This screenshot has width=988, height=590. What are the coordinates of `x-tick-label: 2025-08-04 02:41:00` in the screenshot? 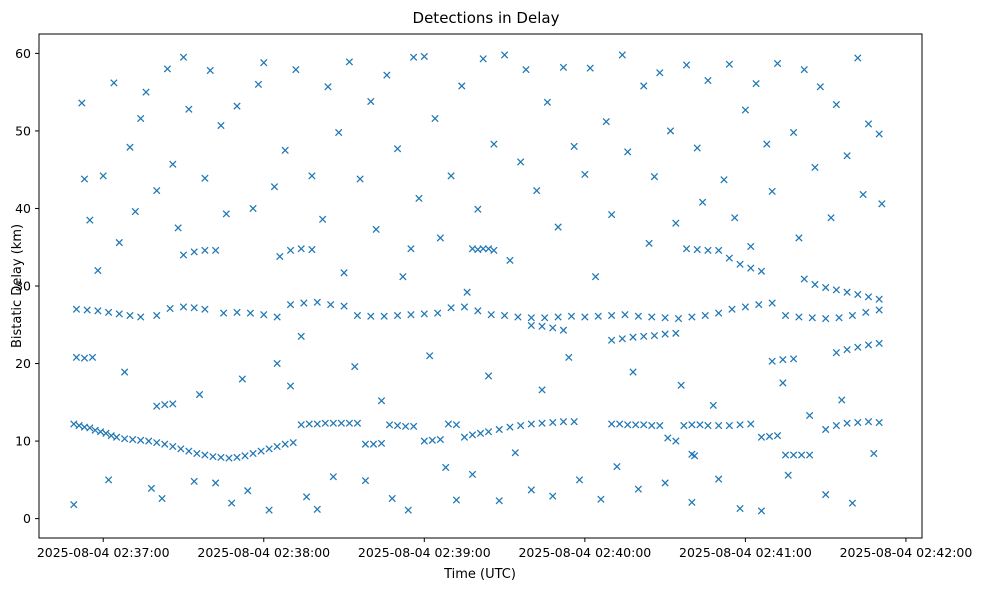 It's located at (745, 552).